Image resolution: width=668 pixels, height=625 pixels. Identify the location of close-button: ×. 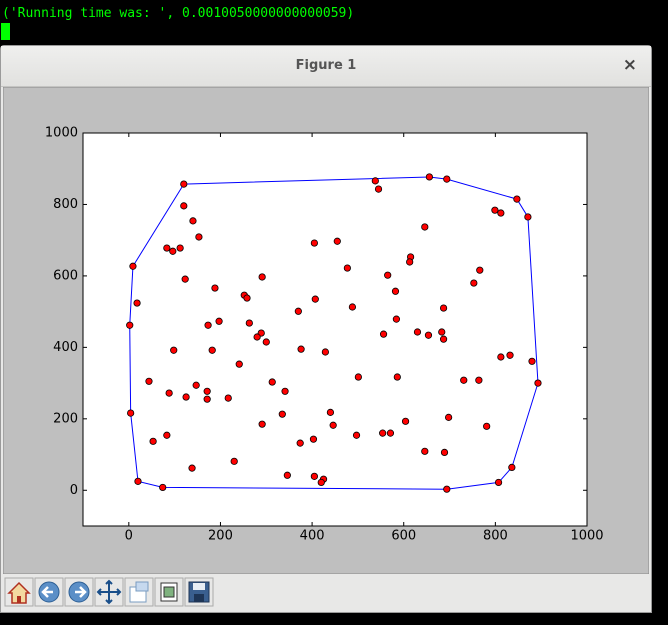
(629, 65).